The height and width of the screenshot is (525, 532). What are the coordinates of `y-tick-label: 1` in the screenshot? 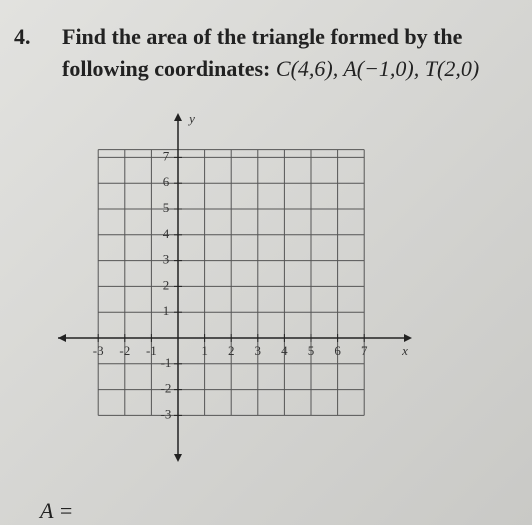 It's located at (166, 310).